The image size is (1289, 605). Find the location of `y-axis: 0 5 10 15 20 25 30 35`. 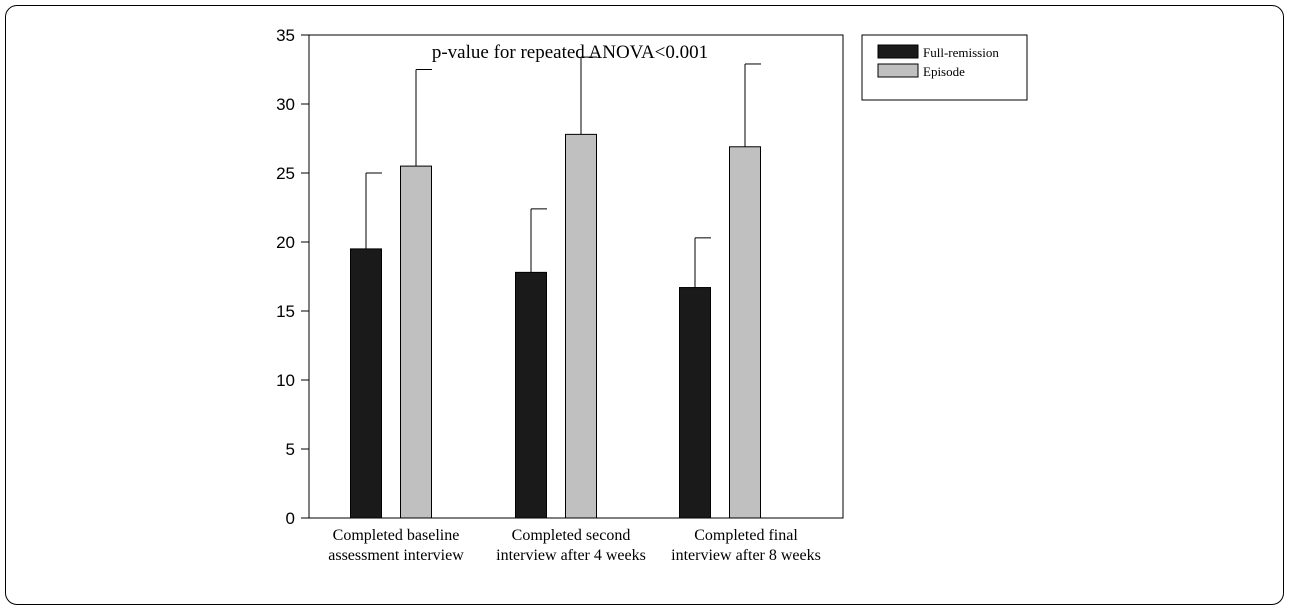

y-axis: 0 5 10 15 20 25 30 35 is located at coordinates (292, 277).